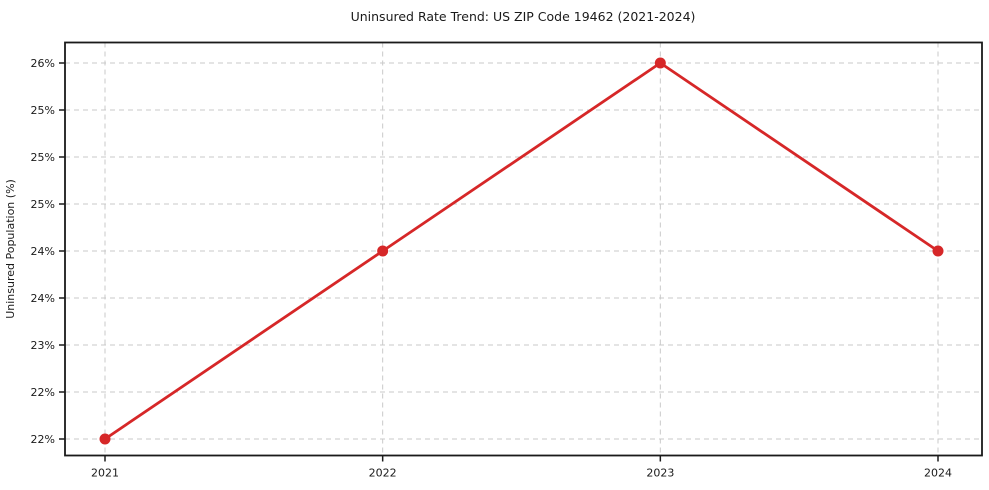  What do you see at coordinates (10, 249) in the screenshot?
I see `y-axis-label: Uninsured Population (%)` at bounding box center [10, 249].